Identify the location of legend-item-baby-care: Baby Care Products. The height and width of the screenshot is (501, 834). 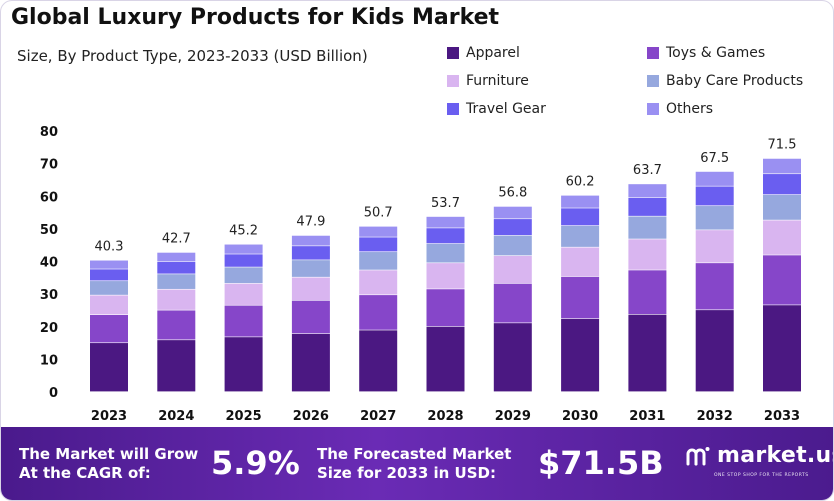
(725, 81).